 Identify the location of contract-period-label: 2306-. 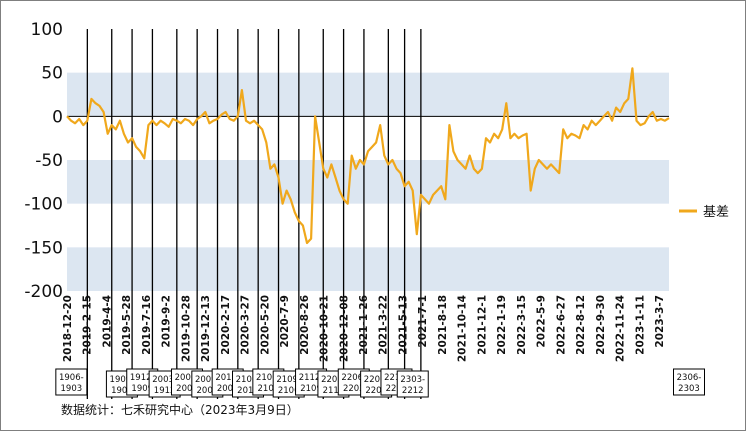
(689, 378).